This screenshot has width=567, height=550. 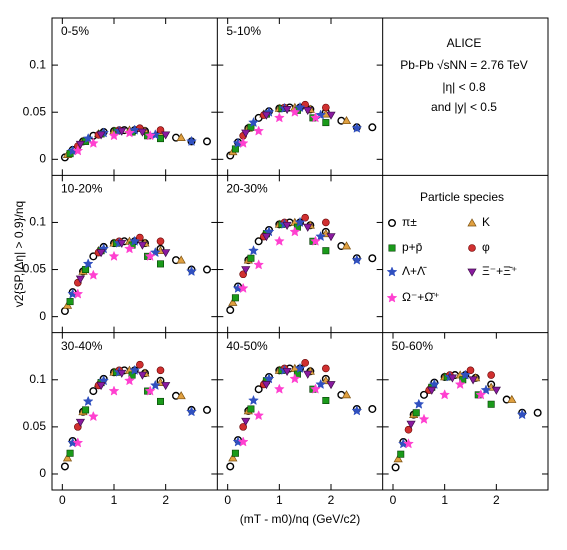 I want to click on panel-label: 40-50%, so click(x=247, y=346).